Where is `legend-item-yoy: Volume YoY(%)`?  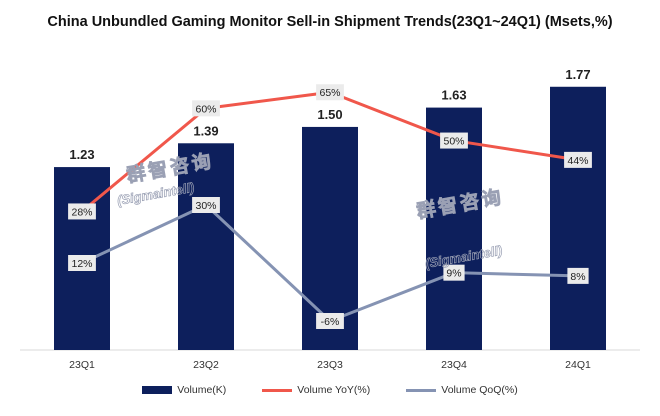 legend-item-yoy: Volume YoY(%) is located at coordinates (316, 390).